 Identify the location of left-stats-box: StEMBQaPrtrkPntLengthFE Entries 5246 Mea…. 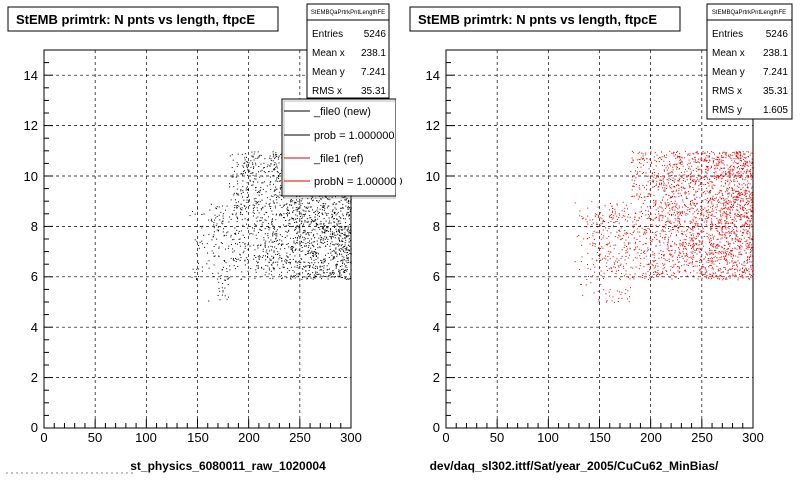
(348, 51).